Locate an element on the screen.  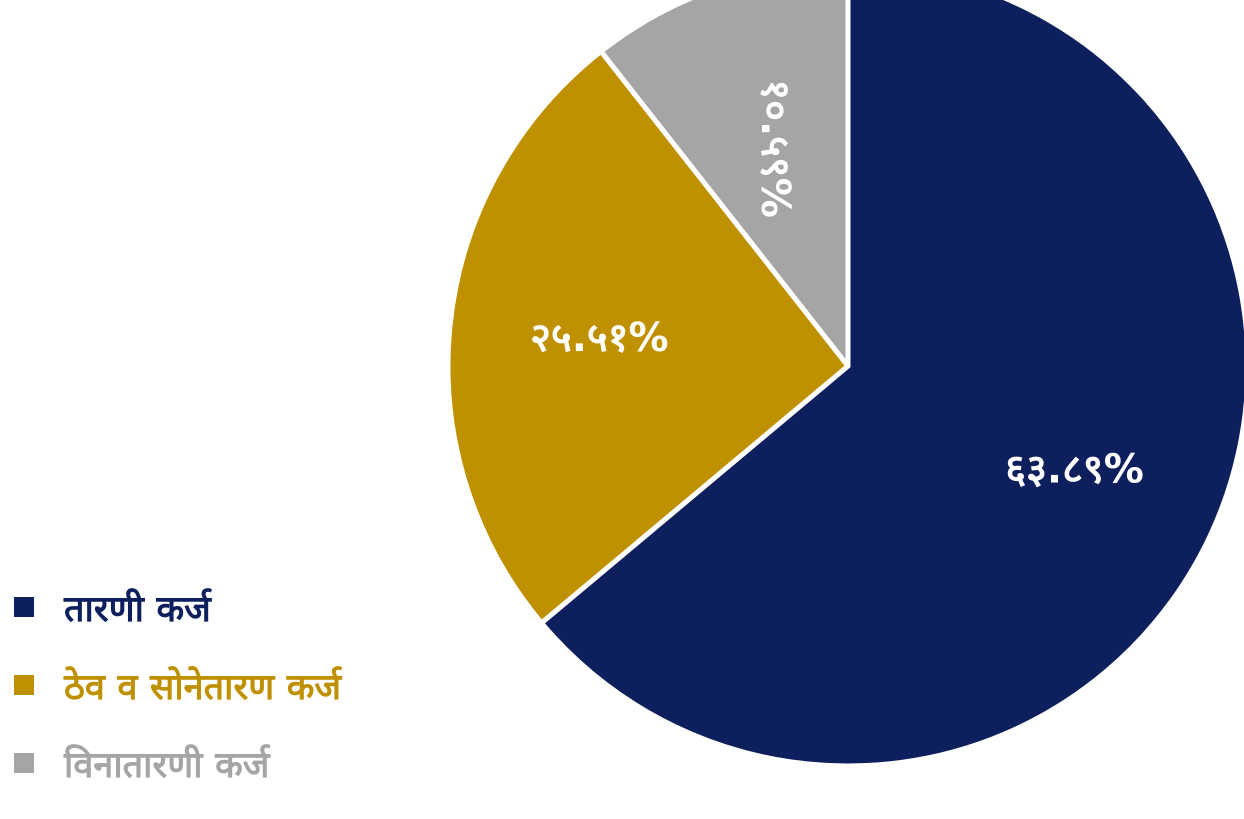
slice-label-unsecured-loan: १०.५९% is located at coordinates (775, 148).